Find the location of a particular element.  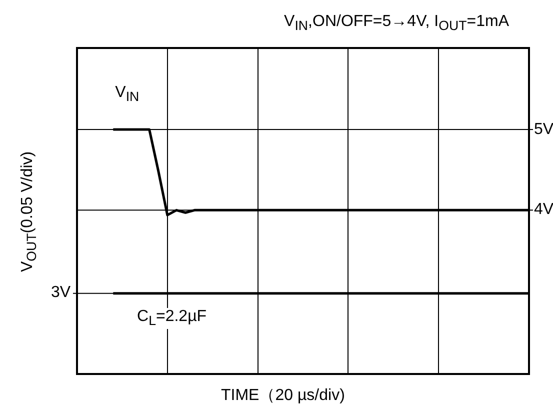

x-axis-title: TIME（20 µs/div) is located at coordinates (283, 395).